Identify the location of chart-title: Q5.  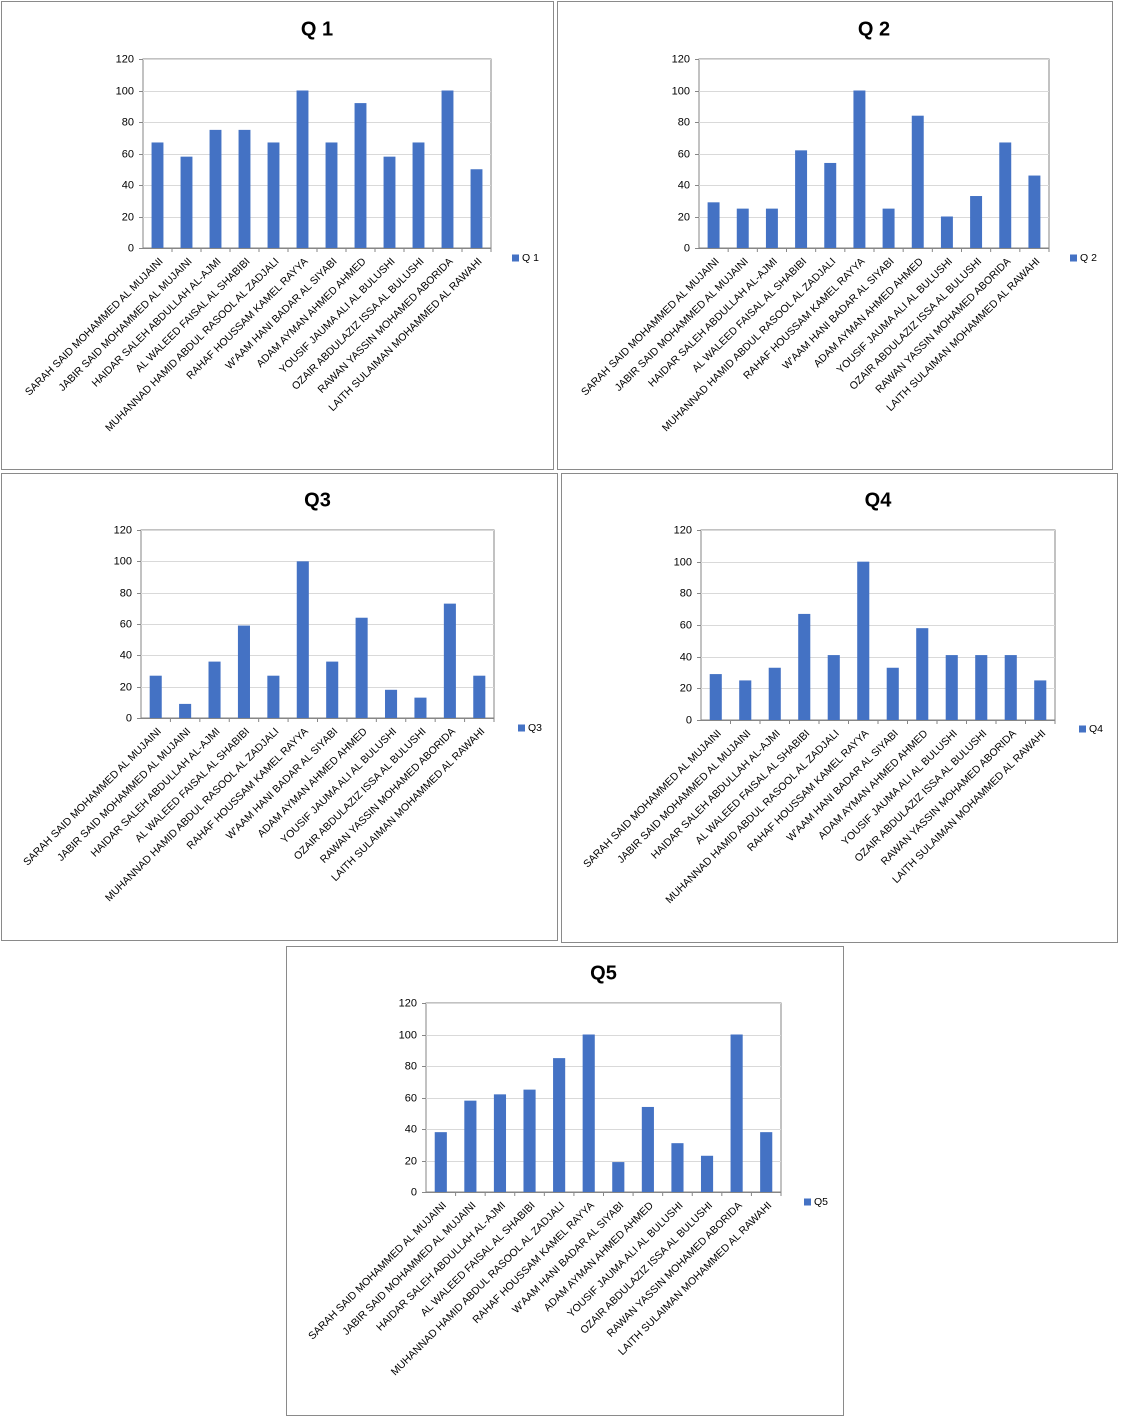
(603, 973).